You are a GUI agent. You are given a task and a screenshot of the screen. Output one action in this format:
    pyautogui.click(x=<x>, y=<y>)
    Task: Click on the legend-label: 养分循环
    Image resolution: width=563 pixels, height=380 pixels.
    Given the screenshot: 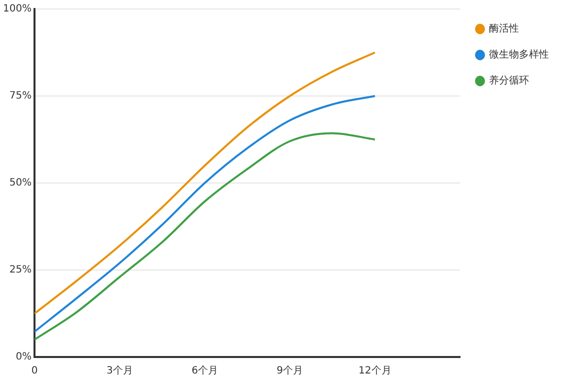 What is the action you would take?
    pyautogui.click(x=509, y=80)
    